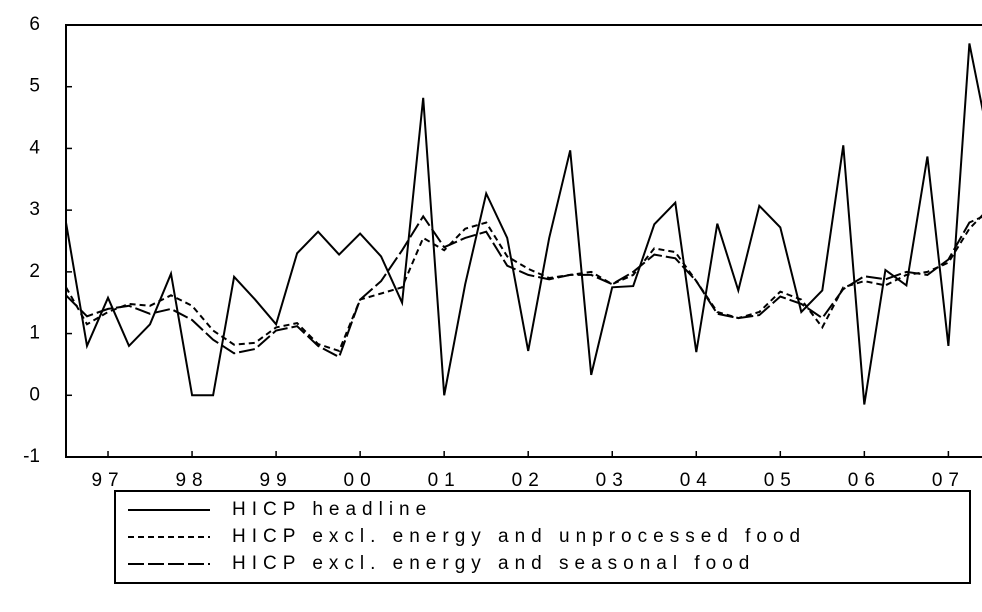 This screenshot has width=982, height=612. What do you see at coordinates (107, 480) in the screenshot?
I see `x-tick-label: 97` at bounding box center [107, 480].